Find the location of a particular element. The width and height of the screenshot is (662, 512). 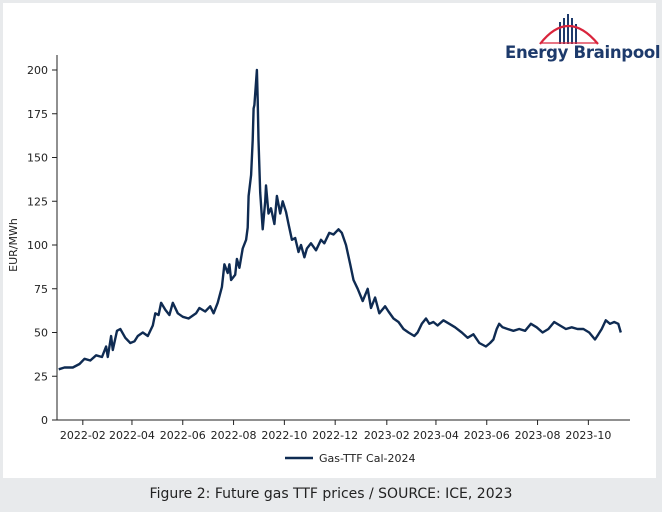

y-tick-label: 150 is located at coordinates (37, 158).